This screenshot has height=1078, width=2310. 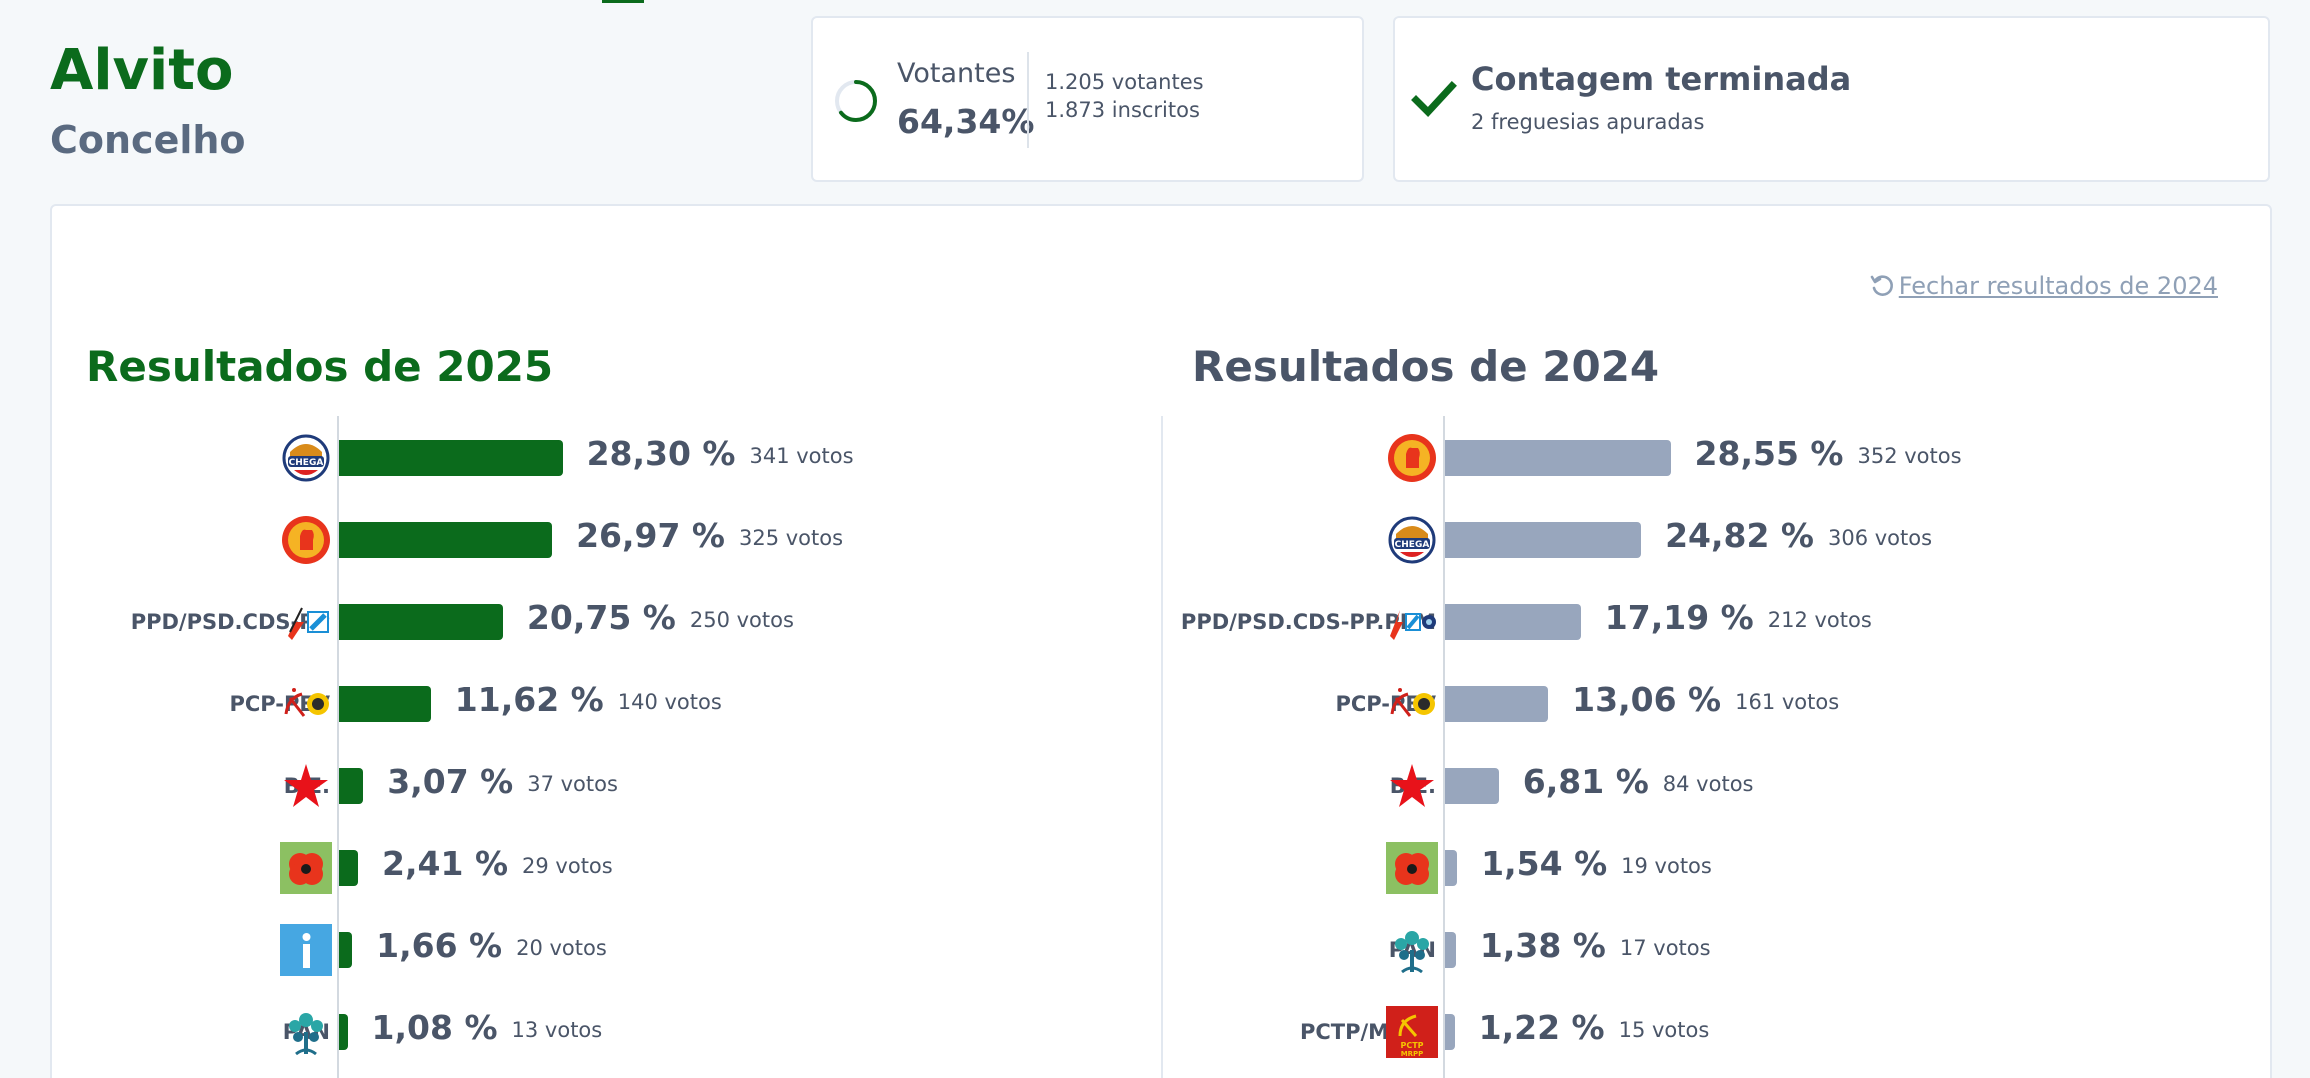 I want to click on close-2024-results-link: Fechar resultados de 2024, so click(x=2043, y=286).